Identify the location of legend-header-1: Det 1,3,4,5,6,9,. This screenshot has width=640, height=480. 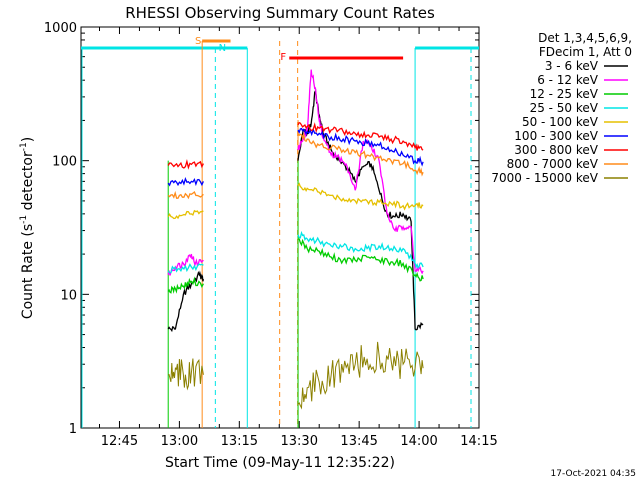
(585, 38).